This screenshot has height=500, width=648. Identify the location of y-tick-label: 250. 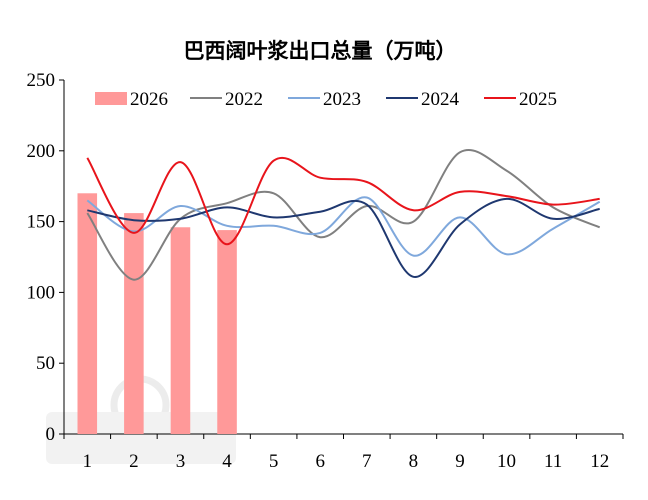
(41, 80).